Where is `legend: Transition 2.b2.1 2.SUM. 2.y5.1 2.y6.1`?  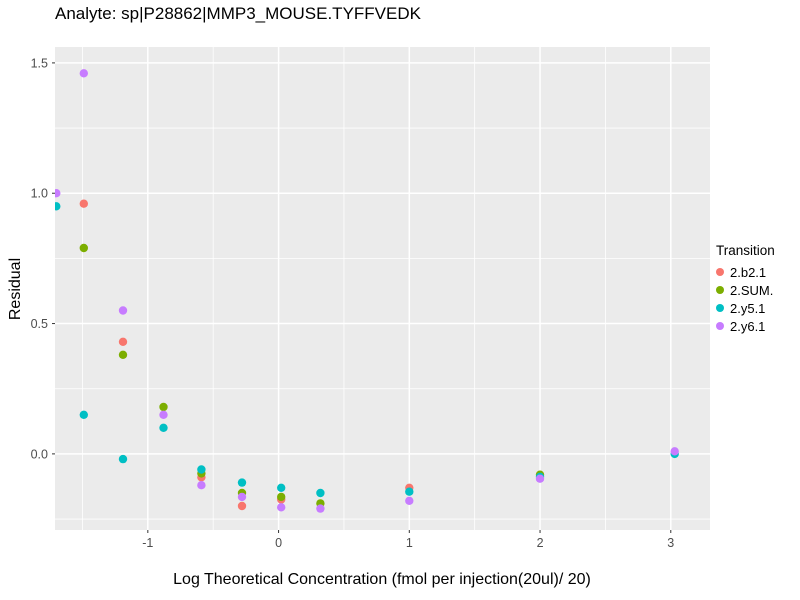 legend: Transition 2.b2.1 2.SUM. 2.y5.1 2.y6.1 is located at coordinates (745, 289).